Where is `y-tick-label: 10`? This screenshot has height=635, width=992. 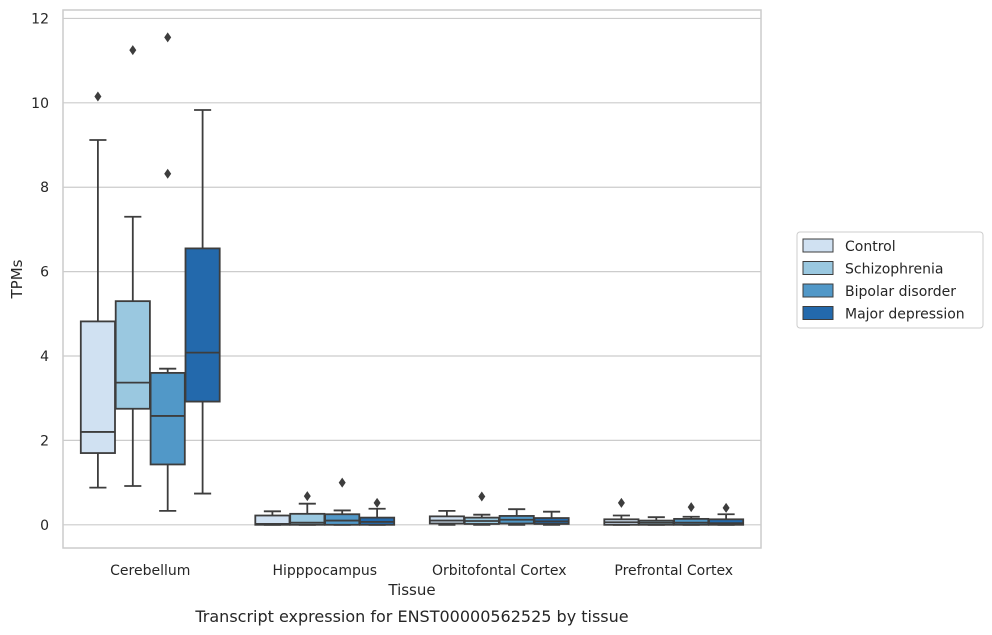 y-tick-label: 10 is located at coordinates (40, 104).